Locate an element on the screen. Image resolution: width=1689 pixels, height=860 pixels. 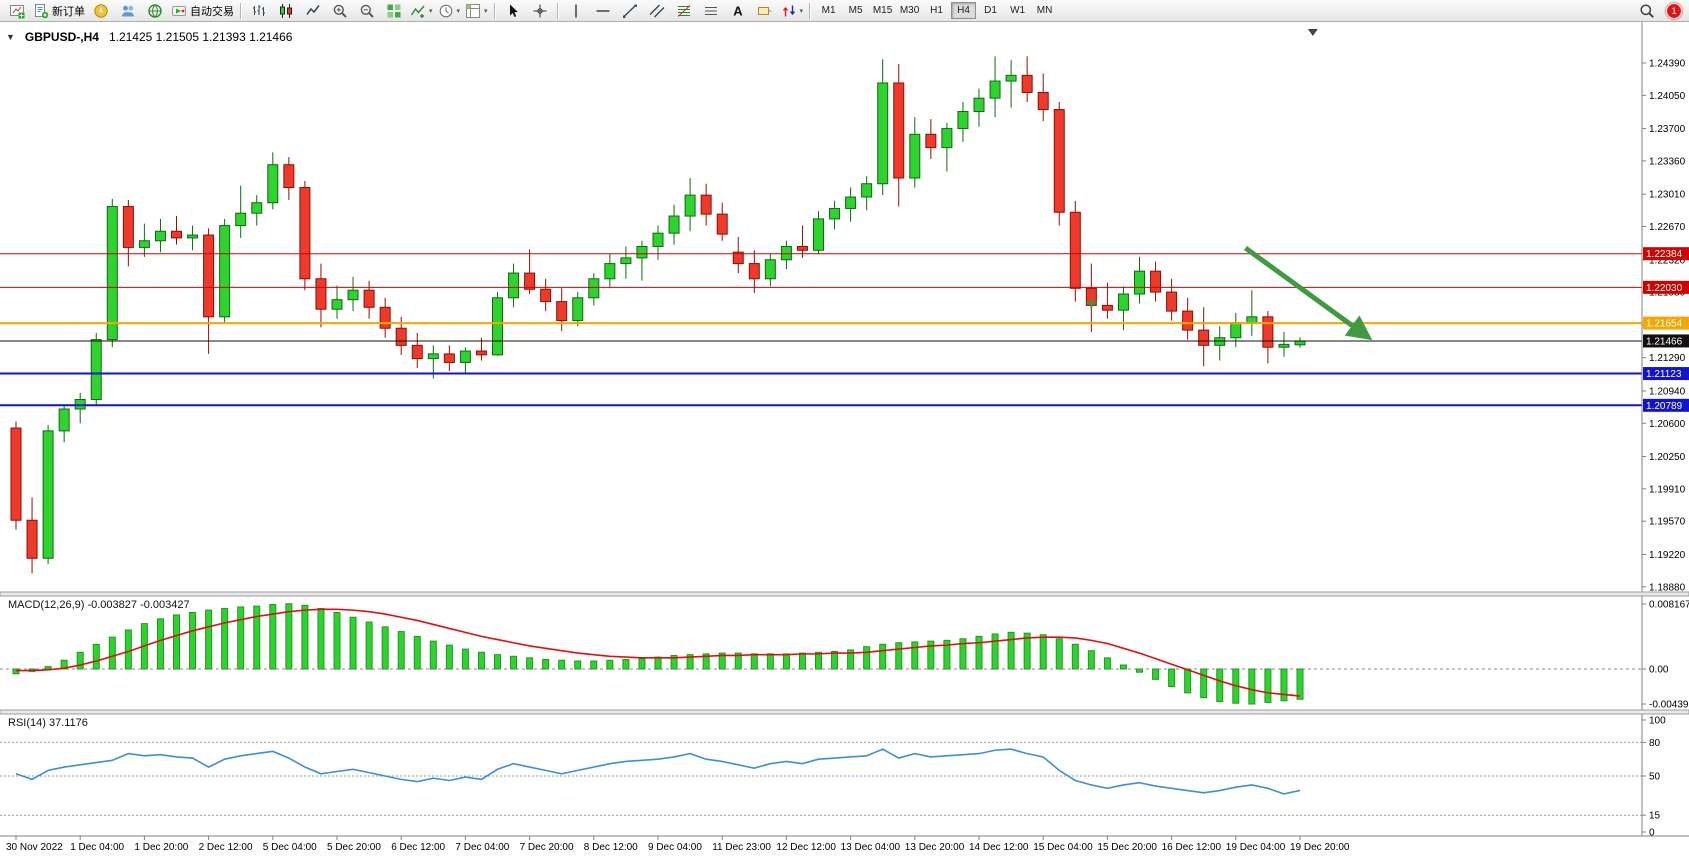
trend-arrow-object is located at coordinates (1308, 293).